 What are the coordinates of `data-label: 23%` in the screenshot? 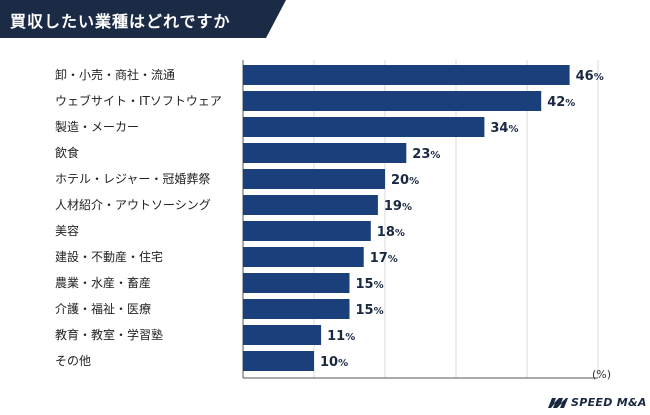 It's located at (426, 154).